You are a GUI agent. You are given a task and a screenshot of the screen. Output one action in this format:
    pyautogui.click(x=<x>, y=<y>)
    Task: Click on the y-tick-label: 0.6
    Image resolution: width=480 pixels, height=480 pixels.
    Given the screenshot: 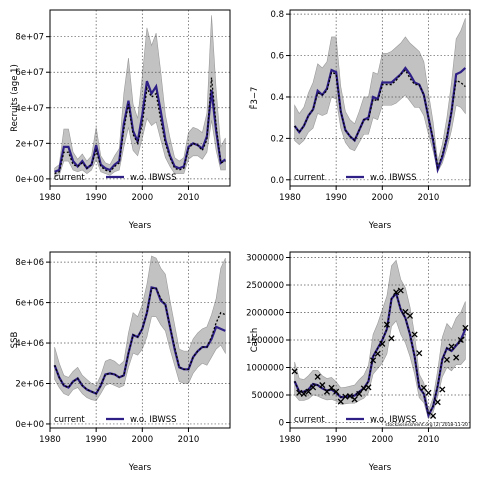 What is the action you would take?
    pyautogui.click(x=277, y=57)
    